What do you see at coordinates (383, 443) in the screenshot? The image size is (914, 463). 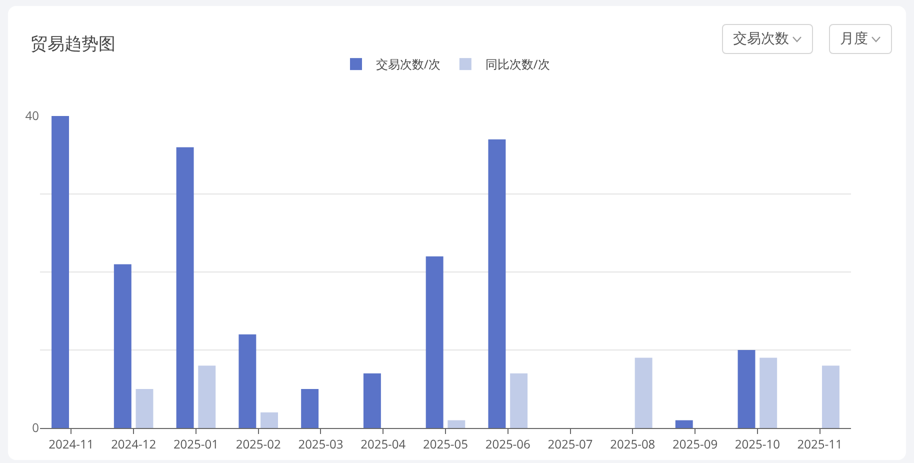 I see `x-tick-label: 2025-04` at bounding box center [383, 443].